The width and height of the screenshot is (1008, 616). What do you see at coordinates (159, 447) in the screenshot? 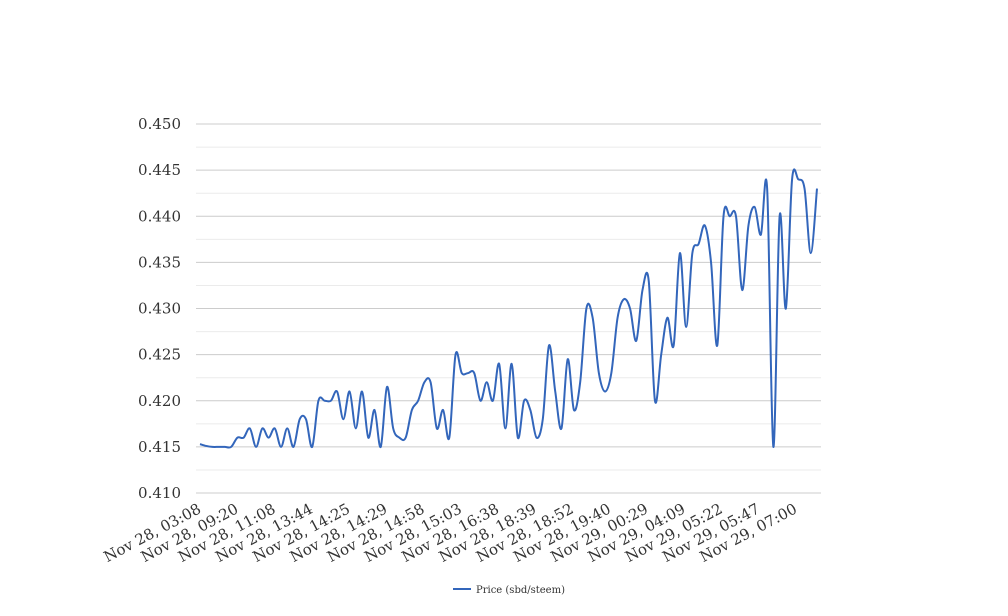
I see `y-tick-label: 0.415` at bounding box center [159, 447].